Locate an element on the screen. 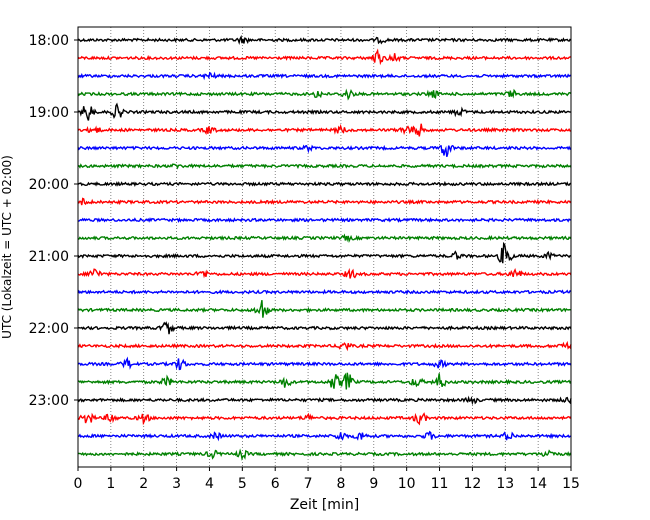 The image size is (650, 520). x-tick-label: 4 is located at coordinates (209, 484).